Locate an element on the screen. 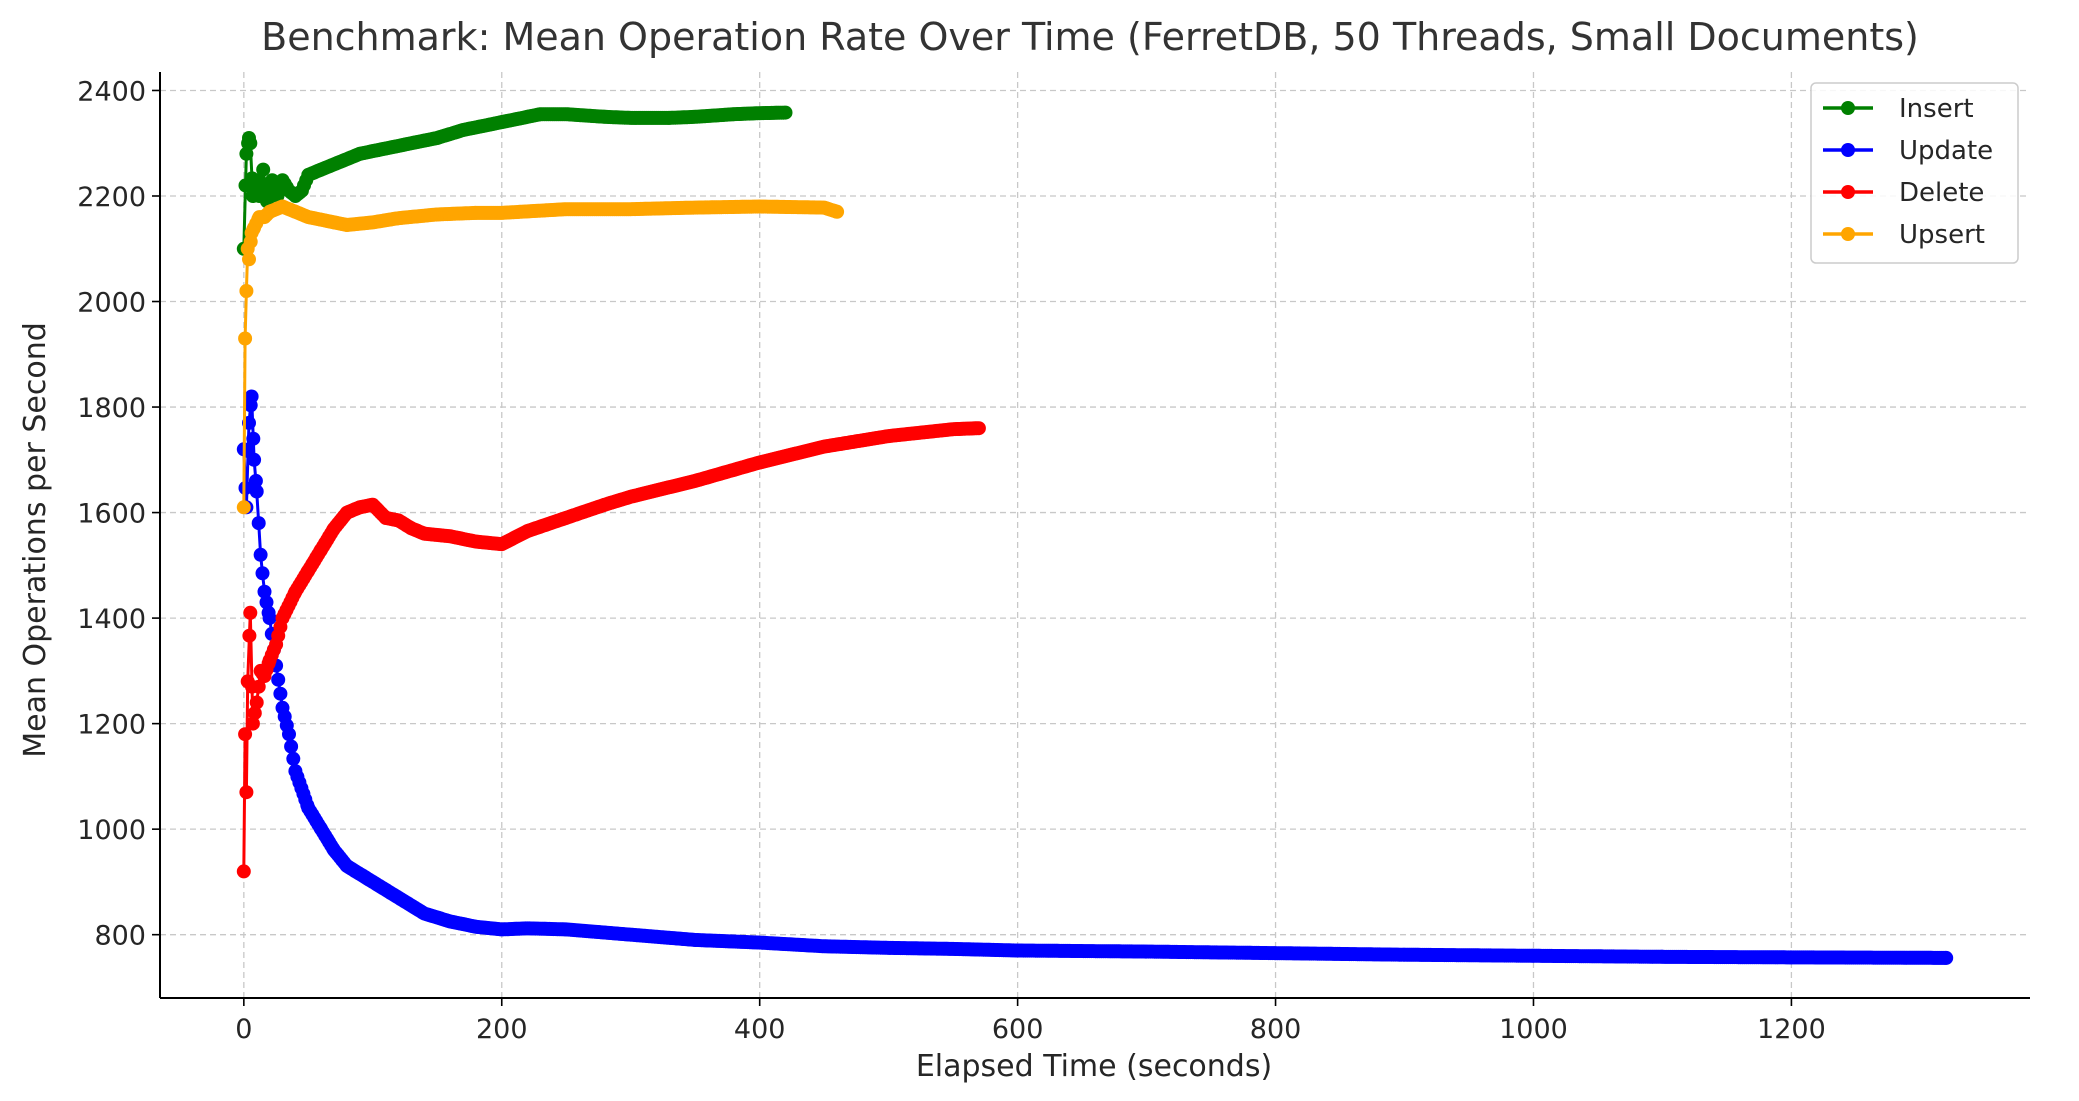  x-tick-label: 0 is located at coordinates (243, 1029).